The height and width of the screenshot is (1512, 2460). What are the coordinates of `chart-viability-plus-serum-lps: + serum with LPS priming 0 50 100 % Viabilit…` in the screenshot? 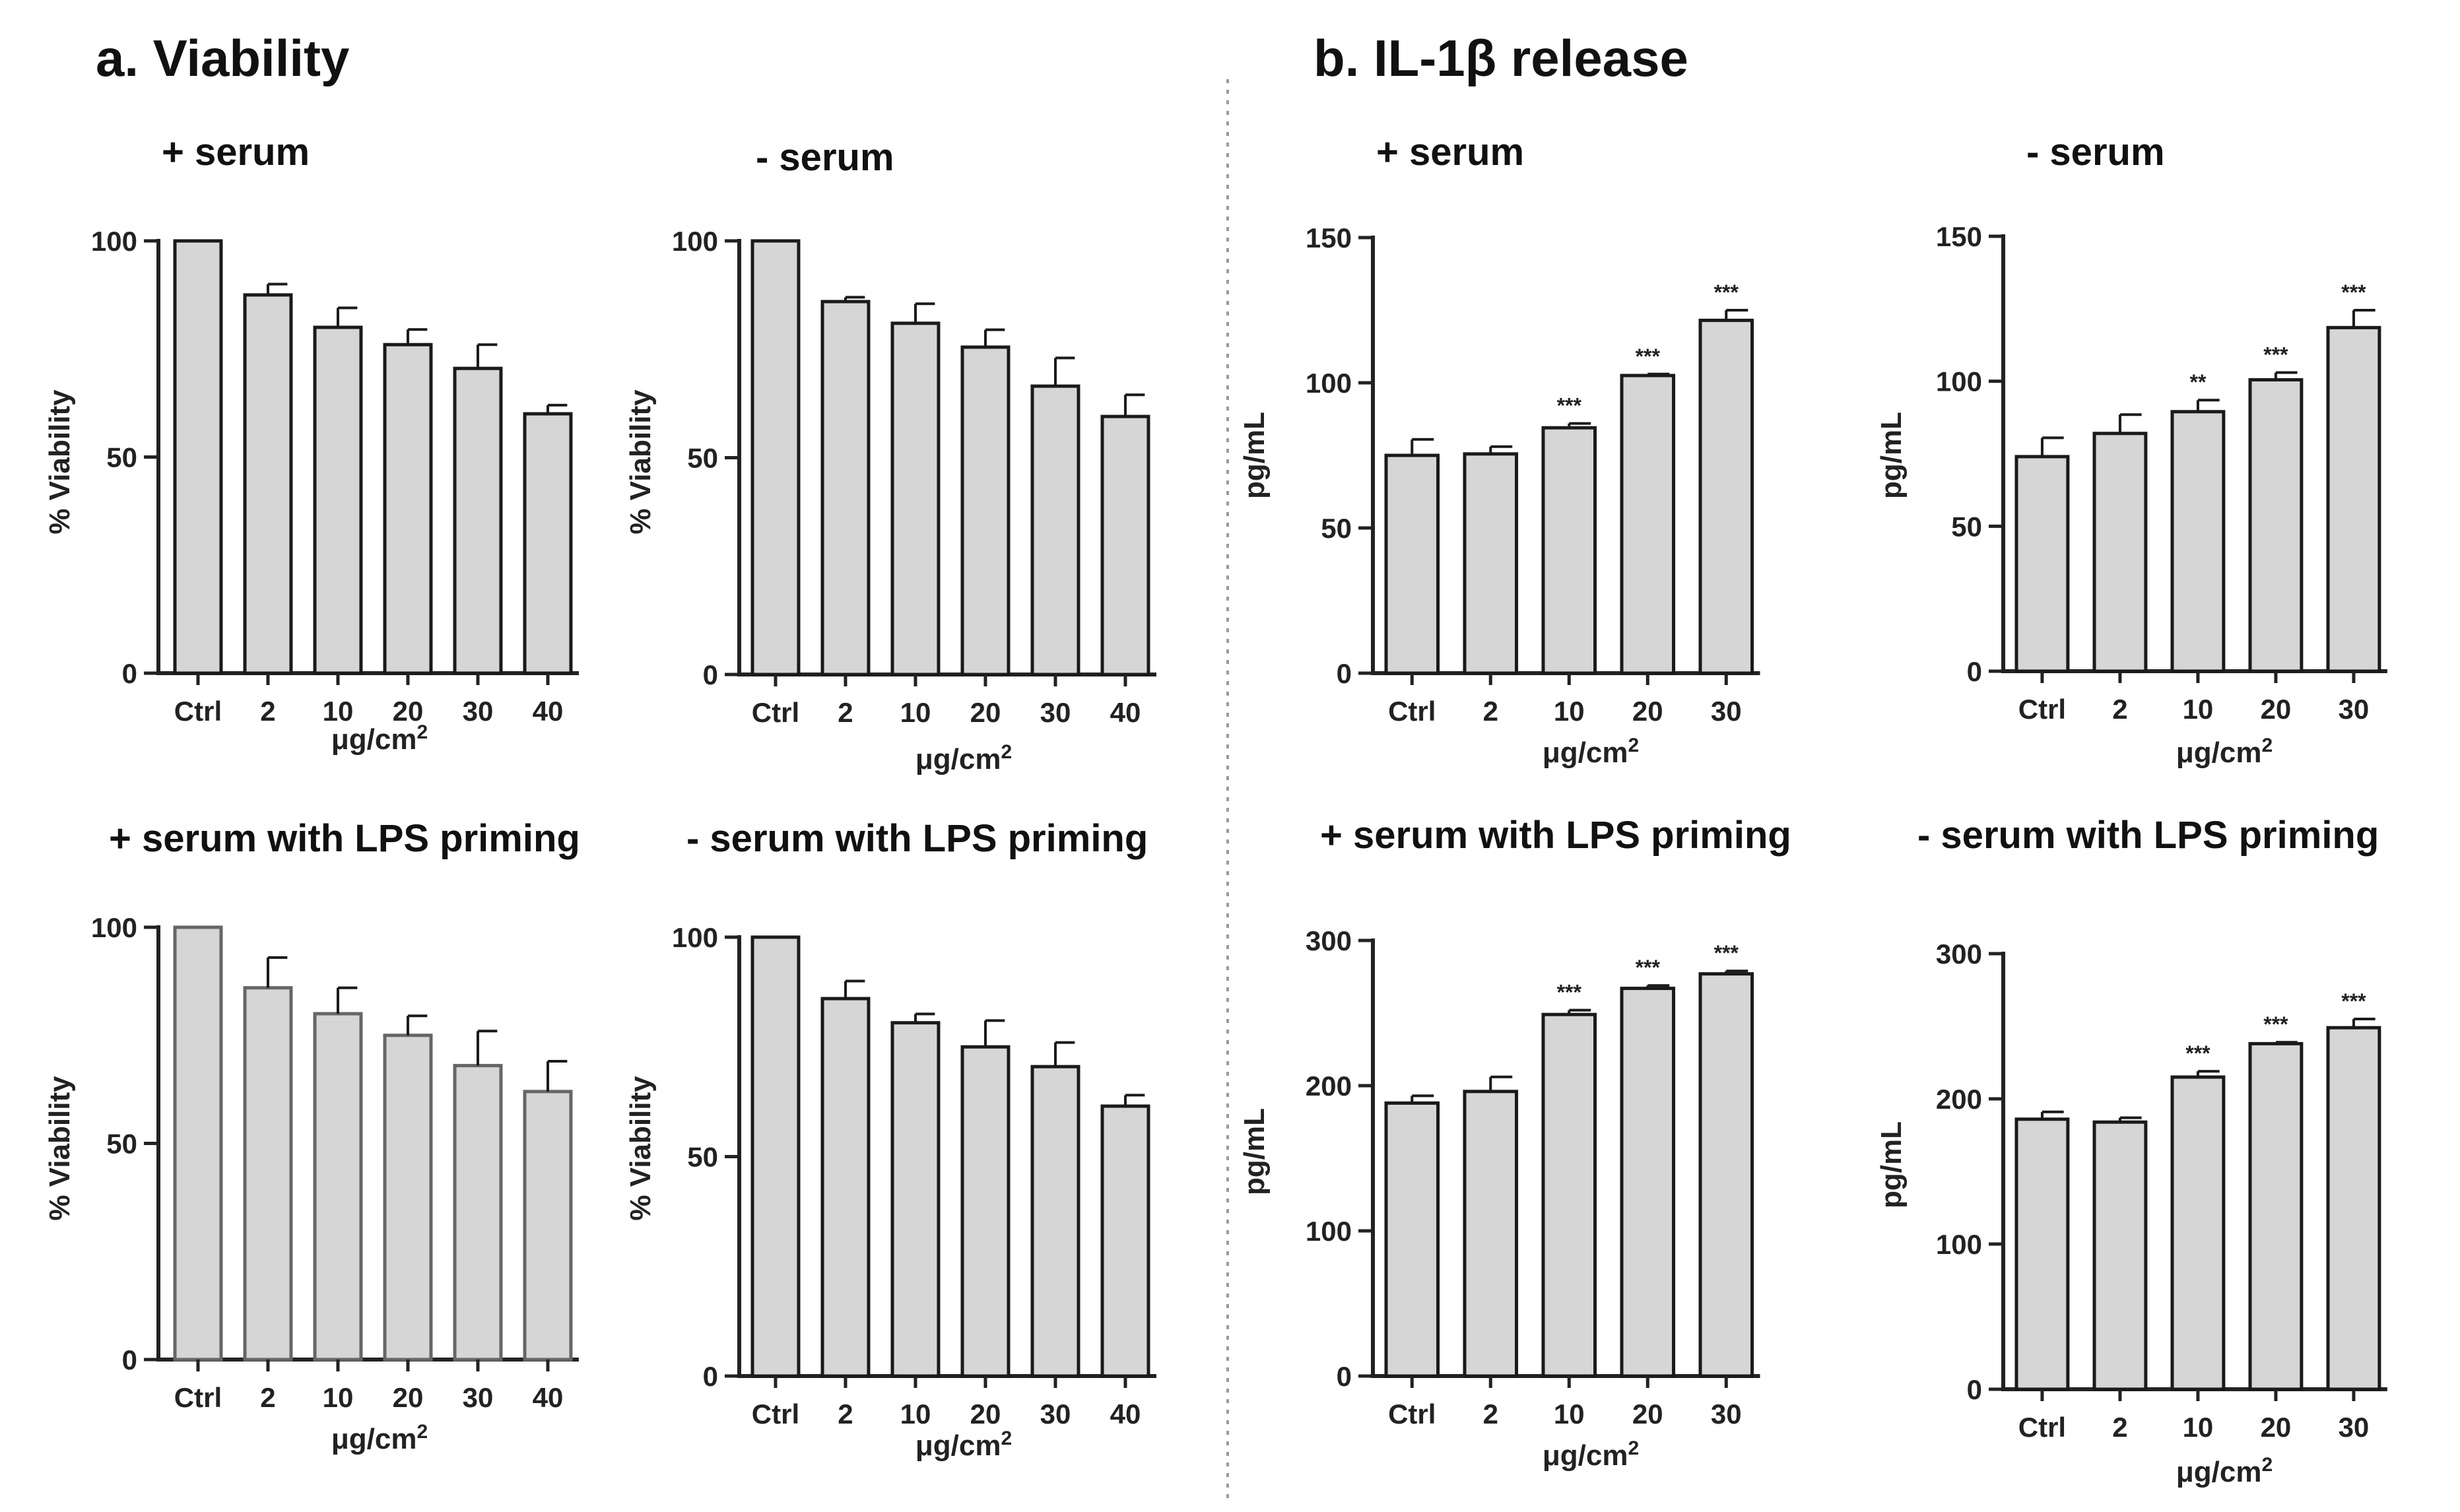 It's located at (312, 1136).